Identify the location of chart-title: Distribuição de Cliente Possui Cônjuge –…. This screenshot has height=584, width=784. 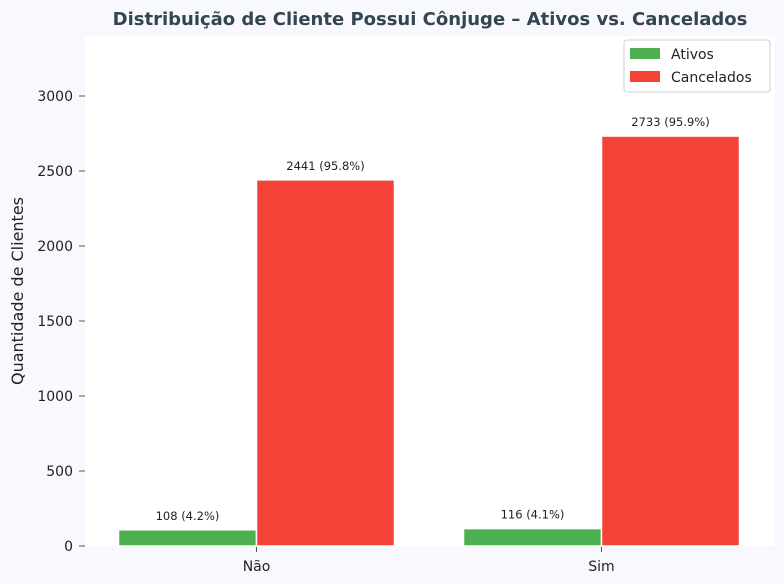
(430, 19).